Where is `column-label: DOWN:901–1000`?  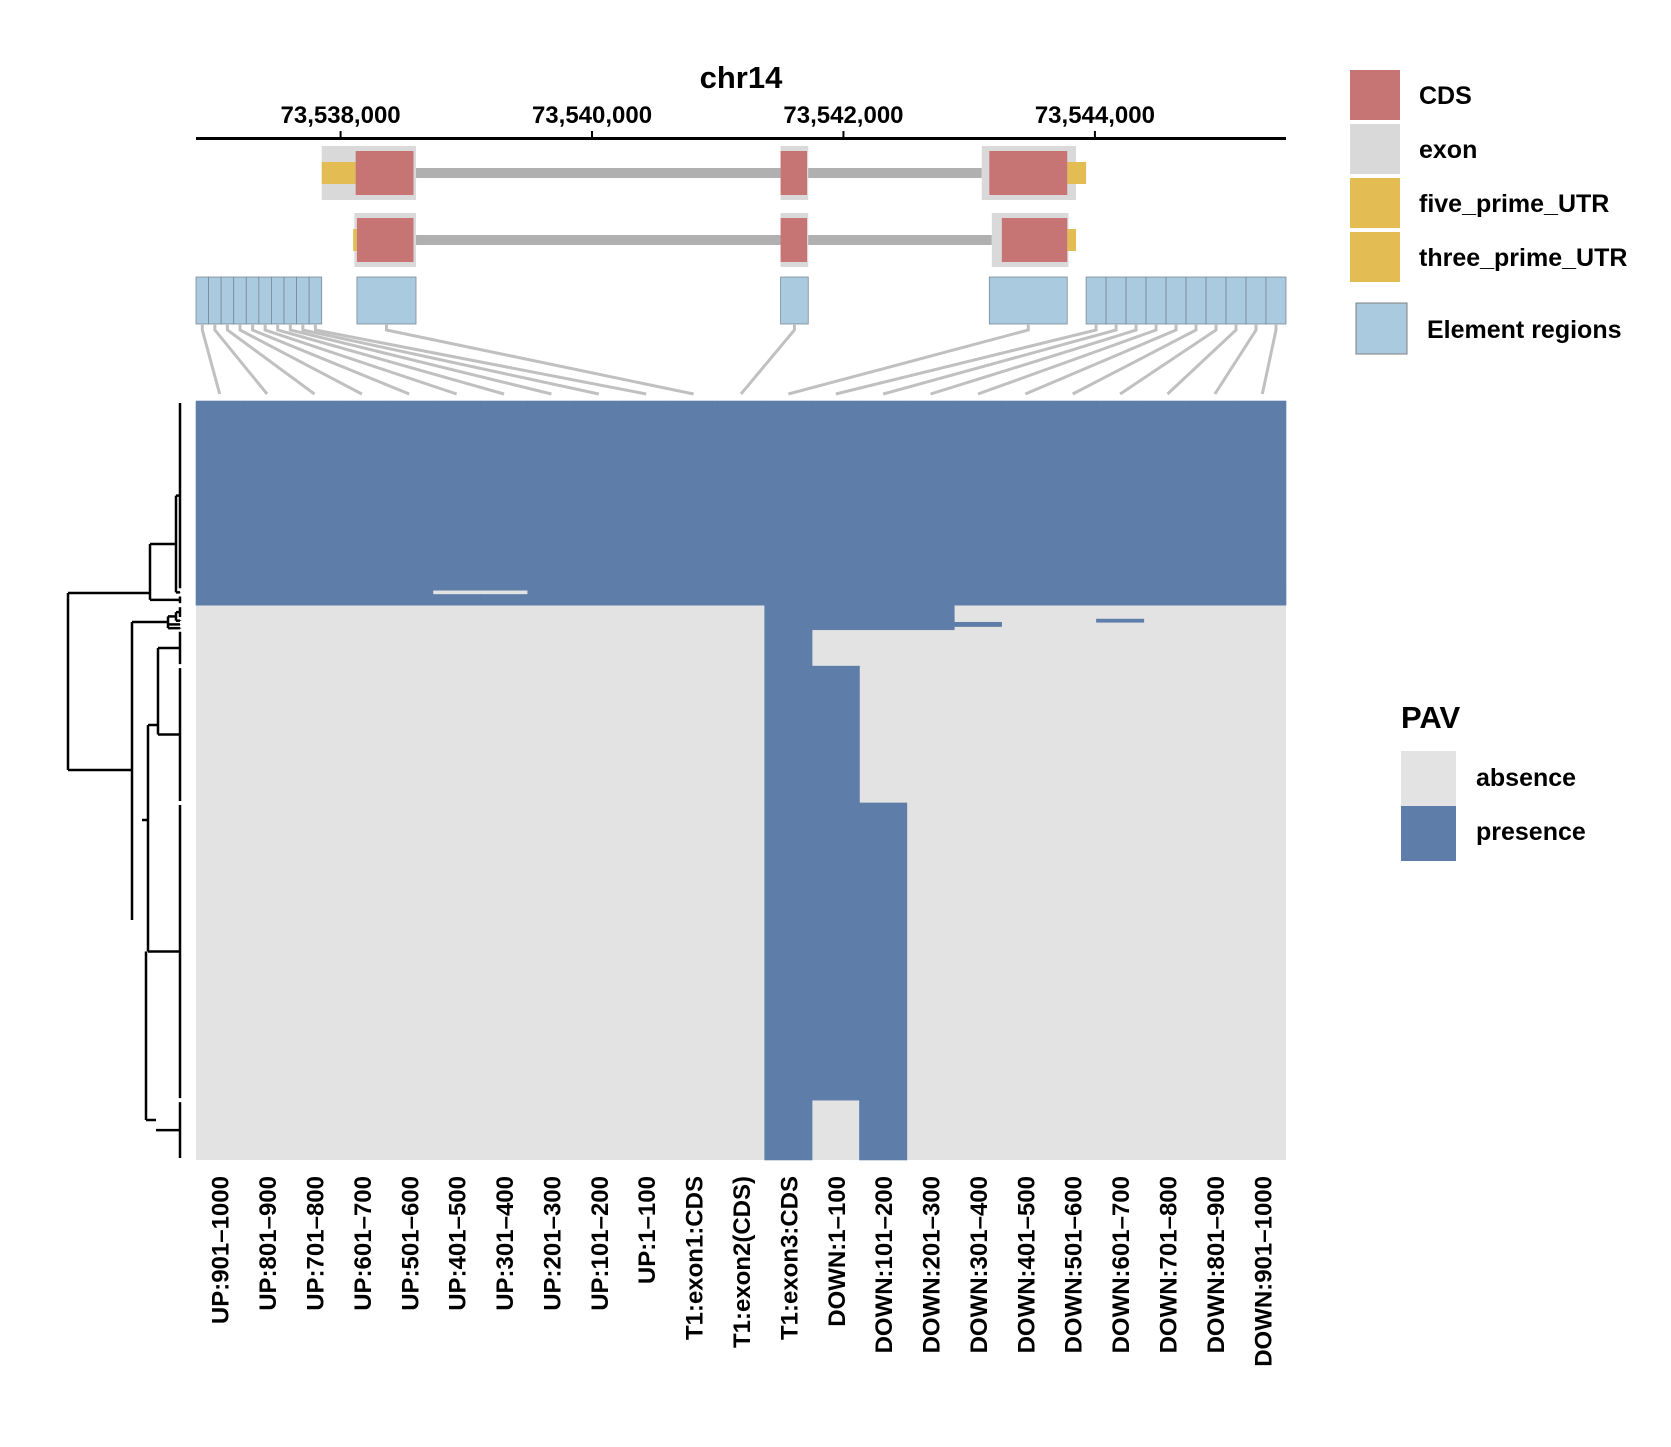 column-label: DOWN:901–1000 is located at coordinates (1263, 1271).